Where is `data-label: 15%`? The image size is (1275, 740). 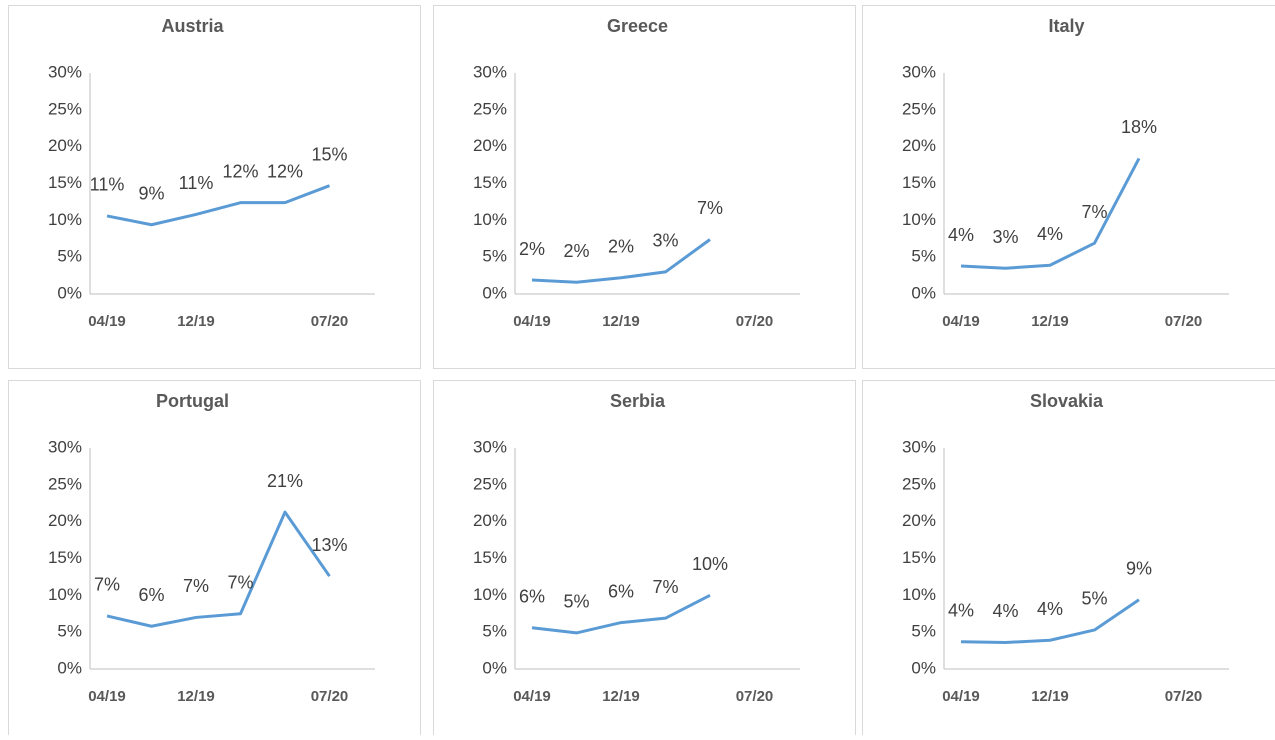
data-label: 15% is located at coordinates (329, 154).